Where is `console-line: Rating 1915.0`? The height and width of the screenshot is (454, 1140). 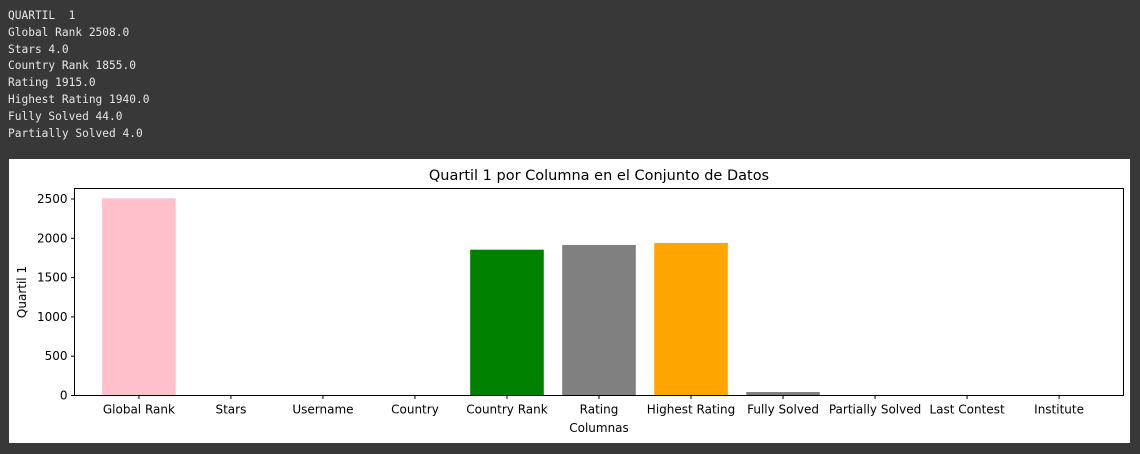 console-line: Rating 1915.0 is located at coordinates (52, 83).